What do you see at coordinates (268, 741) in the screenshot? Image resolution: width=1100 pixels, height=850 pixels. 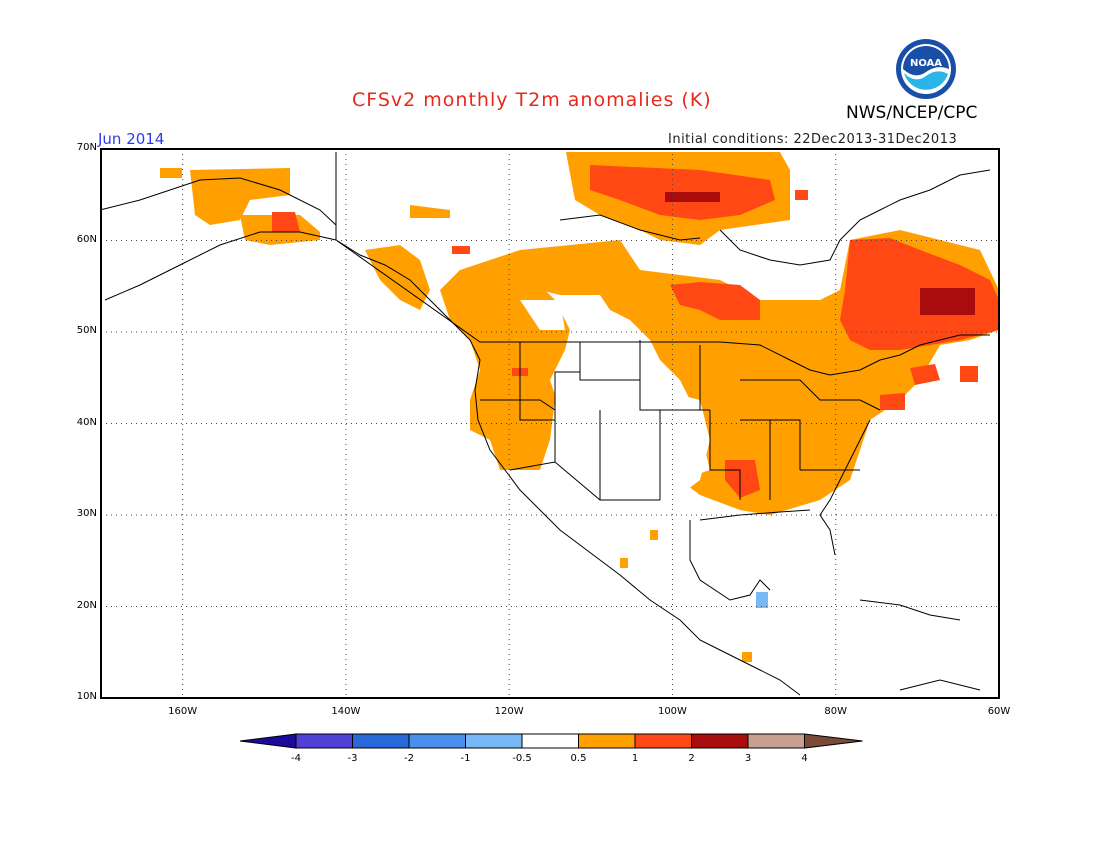 I see `colorbar-arrow-low` at bounding box center [268, 741].